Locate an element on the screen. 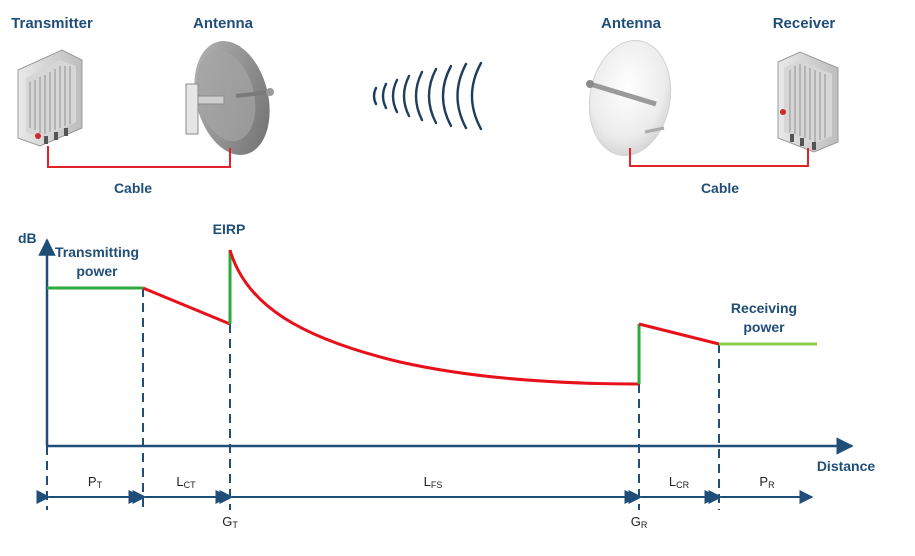  transmitting-power-label-line1: Transmitting is located at coordinates (97, 252).